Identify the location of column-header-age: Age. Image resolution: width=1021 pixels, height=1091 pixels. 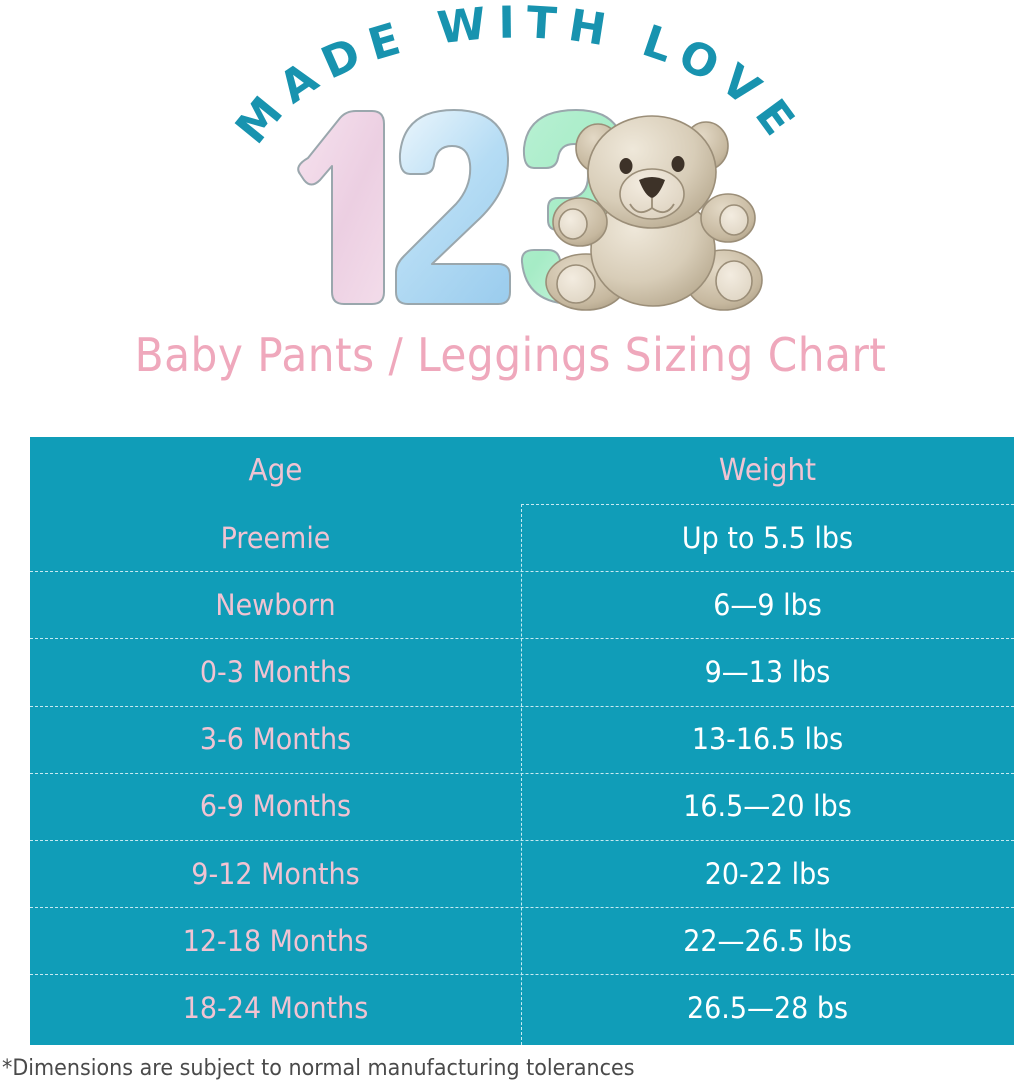
(275, 470).